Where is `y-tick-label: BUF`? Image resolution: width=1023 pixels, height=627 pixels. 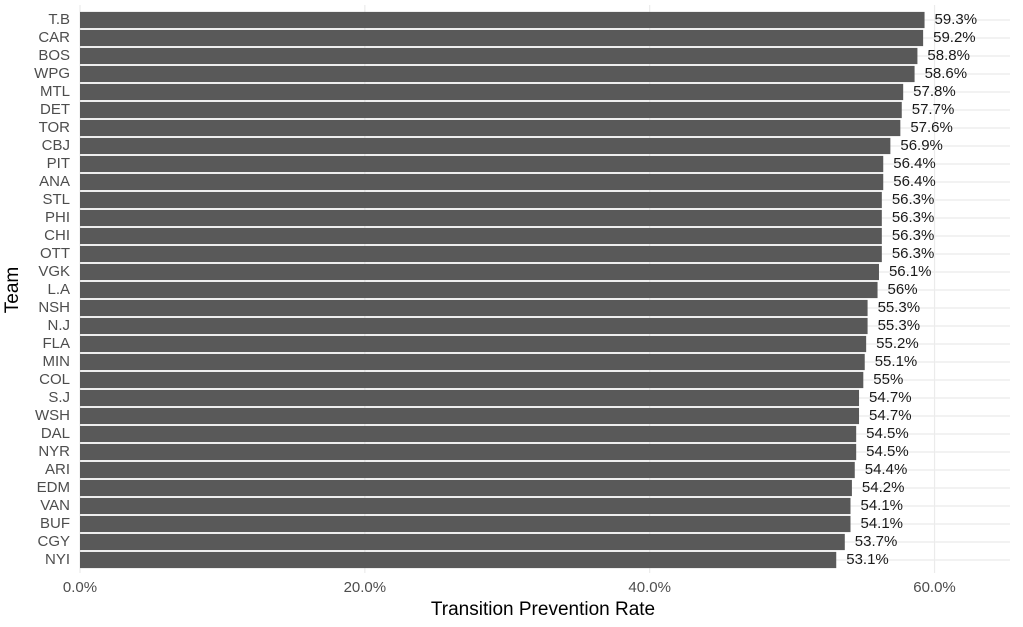
y-tick-label: BUF is located at coordinates (55, 523).